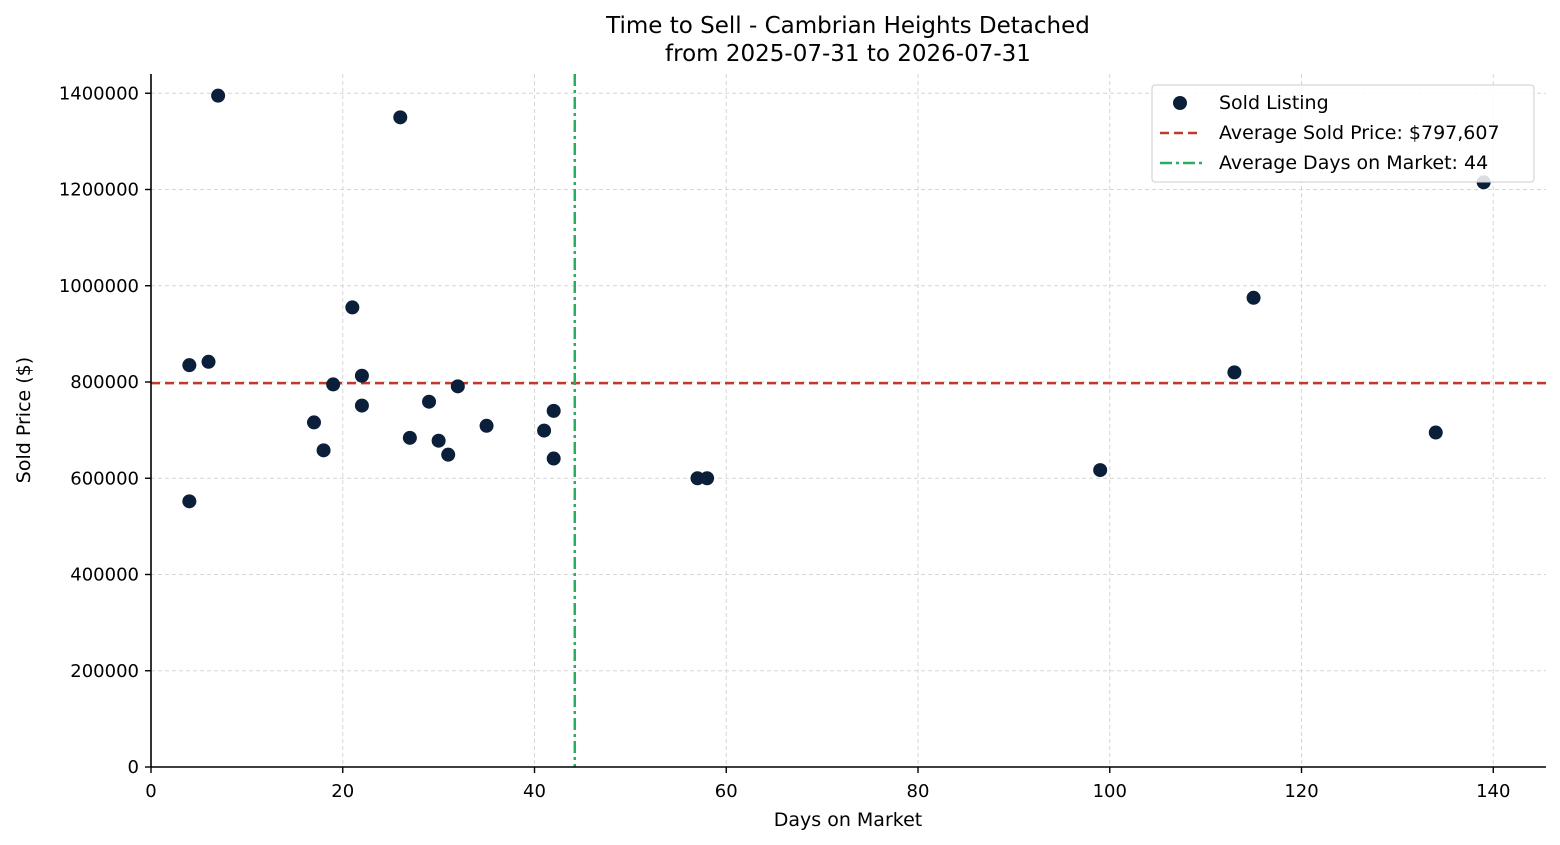 This screenshot has height=845, width=1560. What do you see at coordinates (99, 190) in the screenshot?
I see `y-tick-label: 1200000` at bounding box center [99, 190].